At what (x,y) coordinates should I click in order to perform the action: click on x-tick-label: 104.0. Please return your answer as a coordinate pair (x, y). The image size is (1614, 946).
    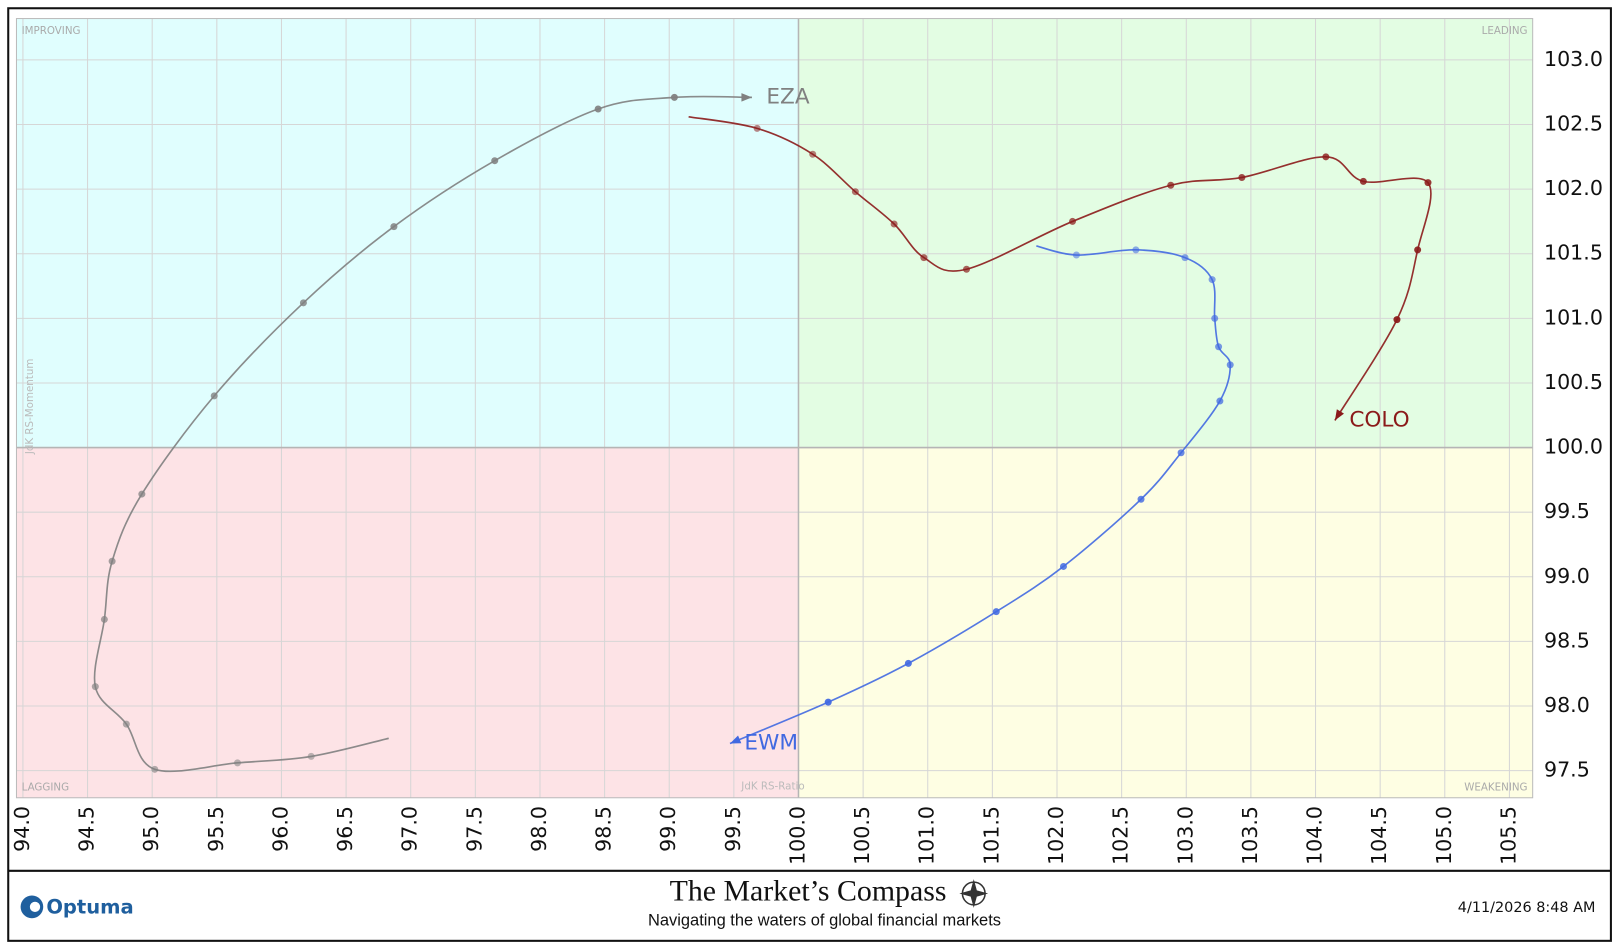
    Looking at the image, I should click on (1315, 835).